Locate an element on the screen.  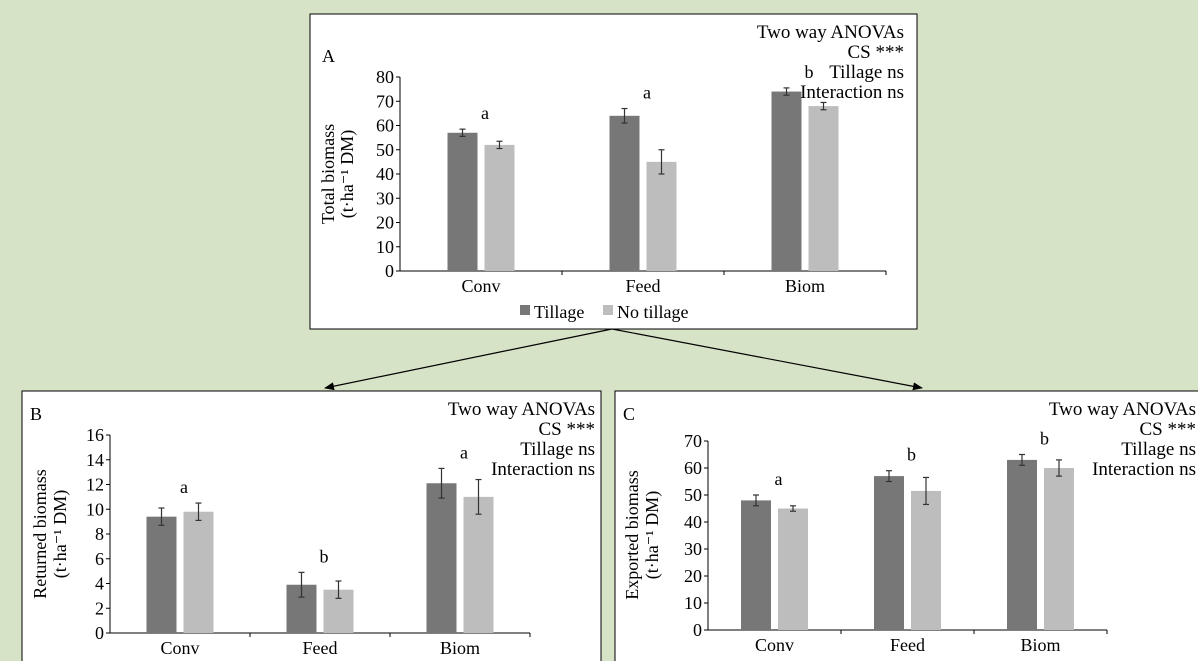
panel-c-anova-line: Interaction ns is located at coordinates (1144, 469).